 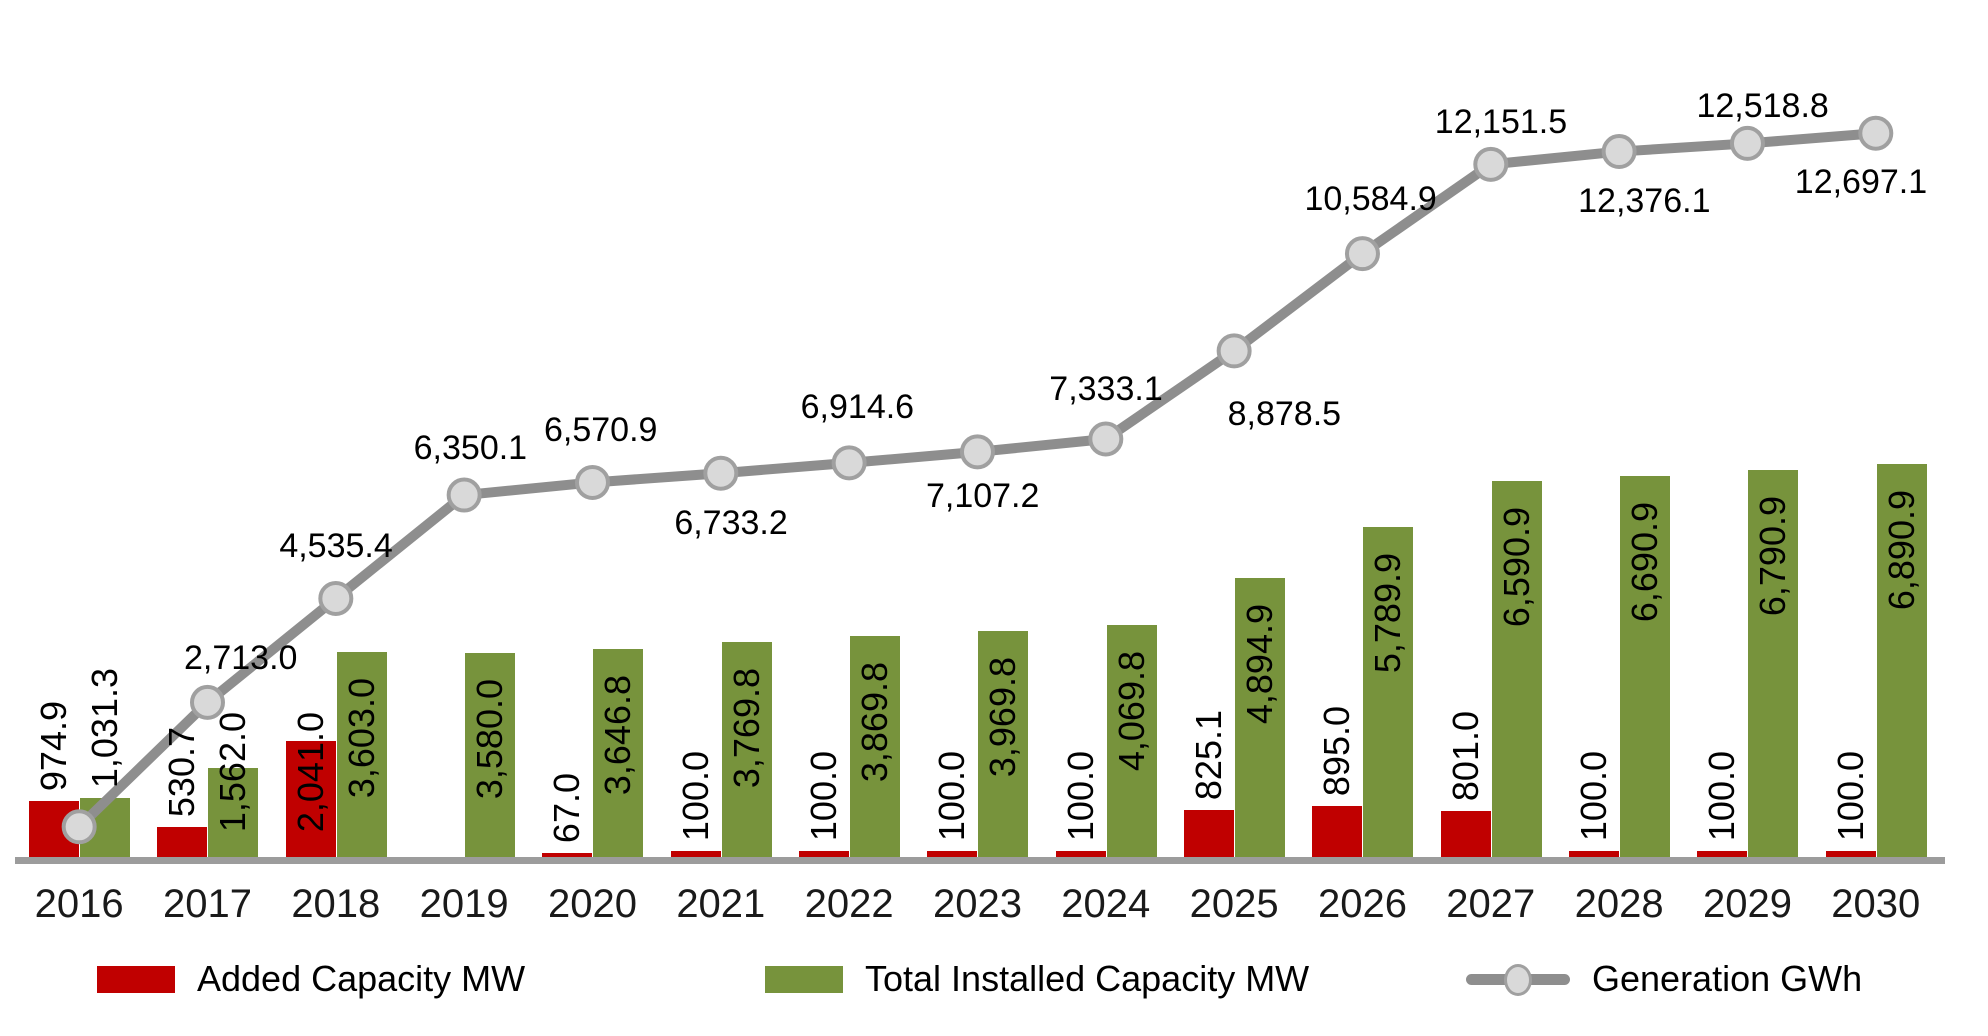 What do you see at coordinates (1465, 756) in the screenshot?
I see `bar-label-added-2027: 801.0` at bounding box center [1465, 756].